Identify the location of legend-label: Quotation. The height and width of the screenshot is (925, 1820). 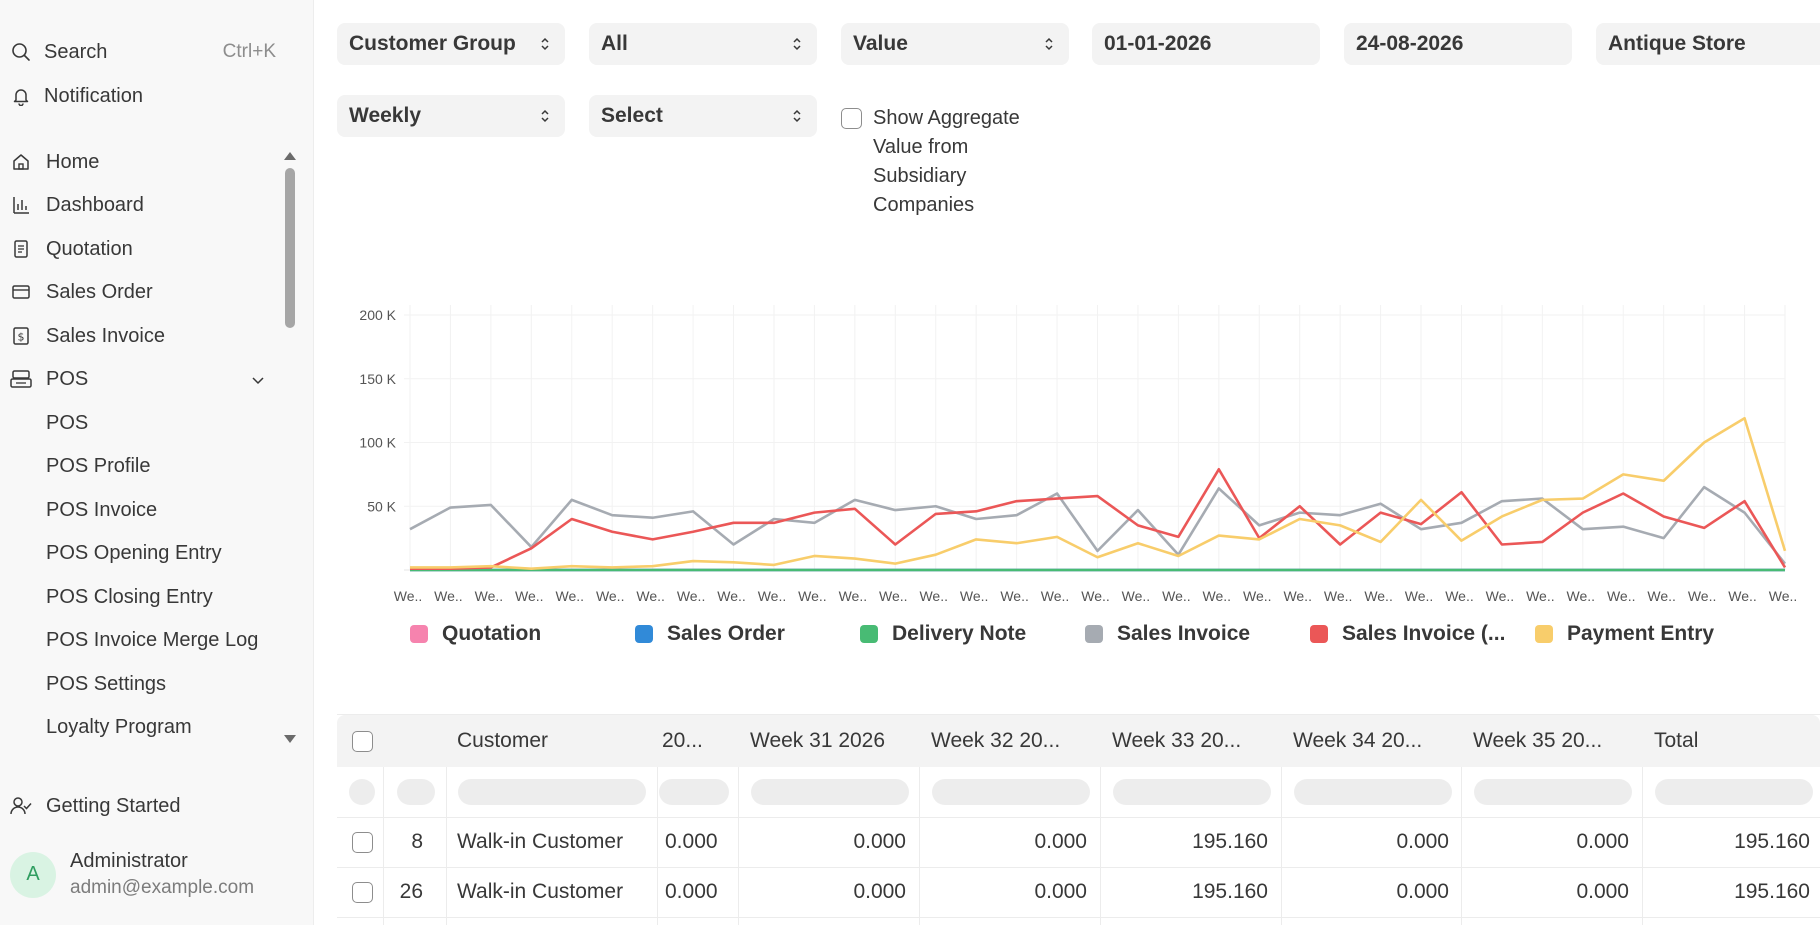
(492, 633).